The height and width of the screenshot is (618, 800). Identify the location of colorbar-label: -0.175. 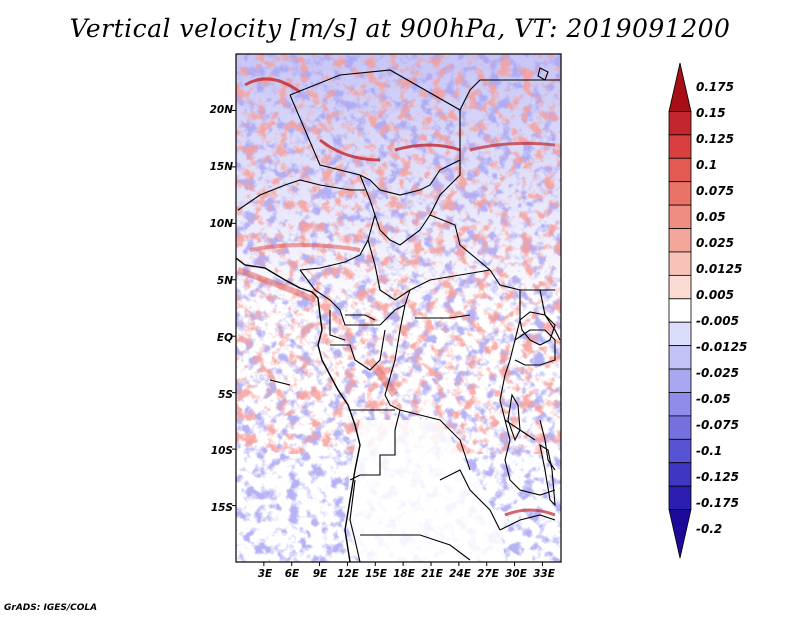
(717, 503).